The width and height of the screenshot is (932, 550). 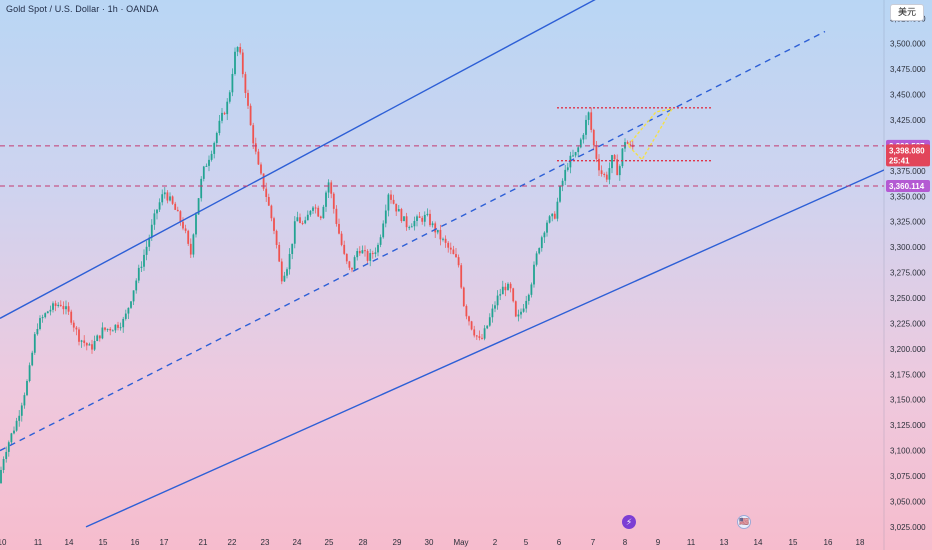 What do you see at coordinates (495, 542) in the screenshot?
I see `time-tick-label: 2` at bounding box center [495, 542].